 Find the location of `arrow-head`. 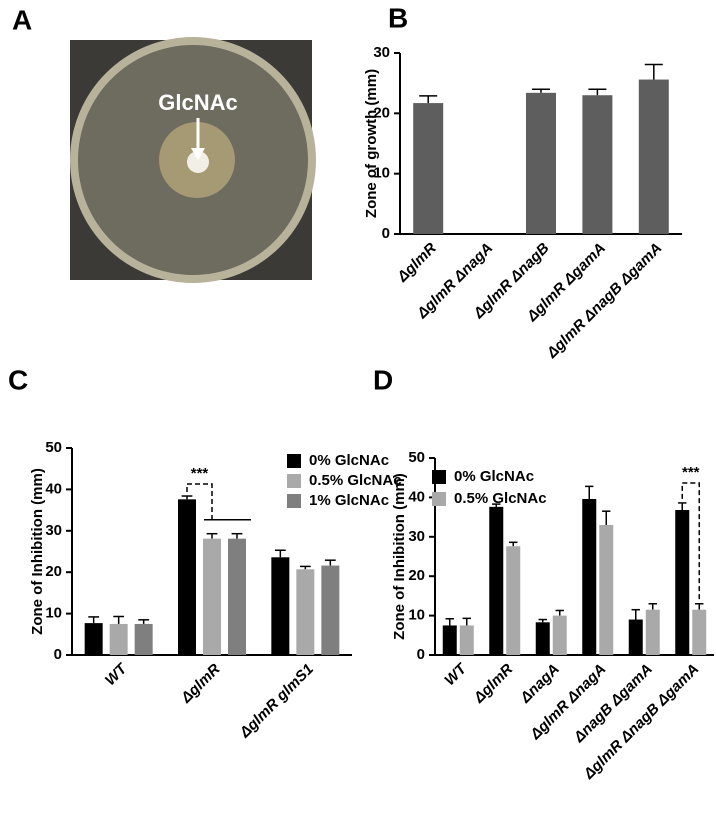

arrow-head is located at coordinates (198, 154).